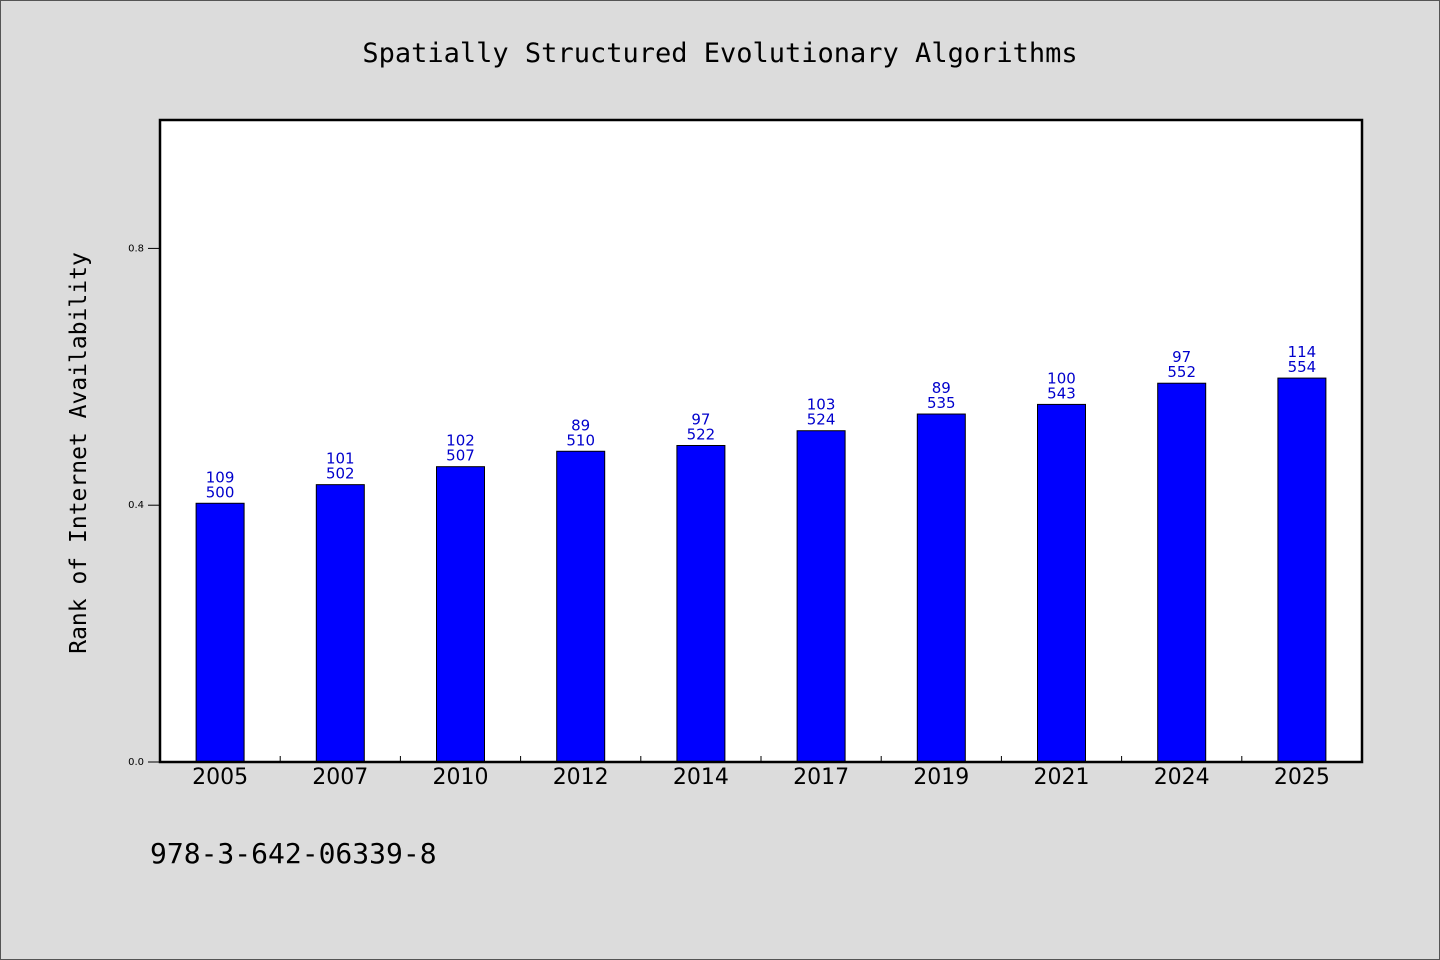  Describe the element at coordinates (1182, 572) in the screenshot. I see `bar-2024` at that location.